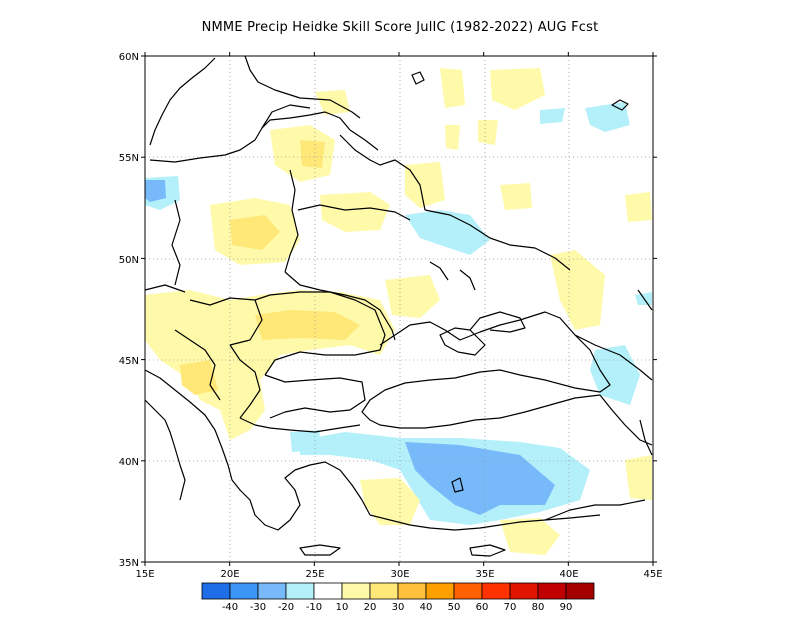  Describe the element at coordinates (129, 462) in the screenshot. I see `lat-tick-label: 40N` at that location.